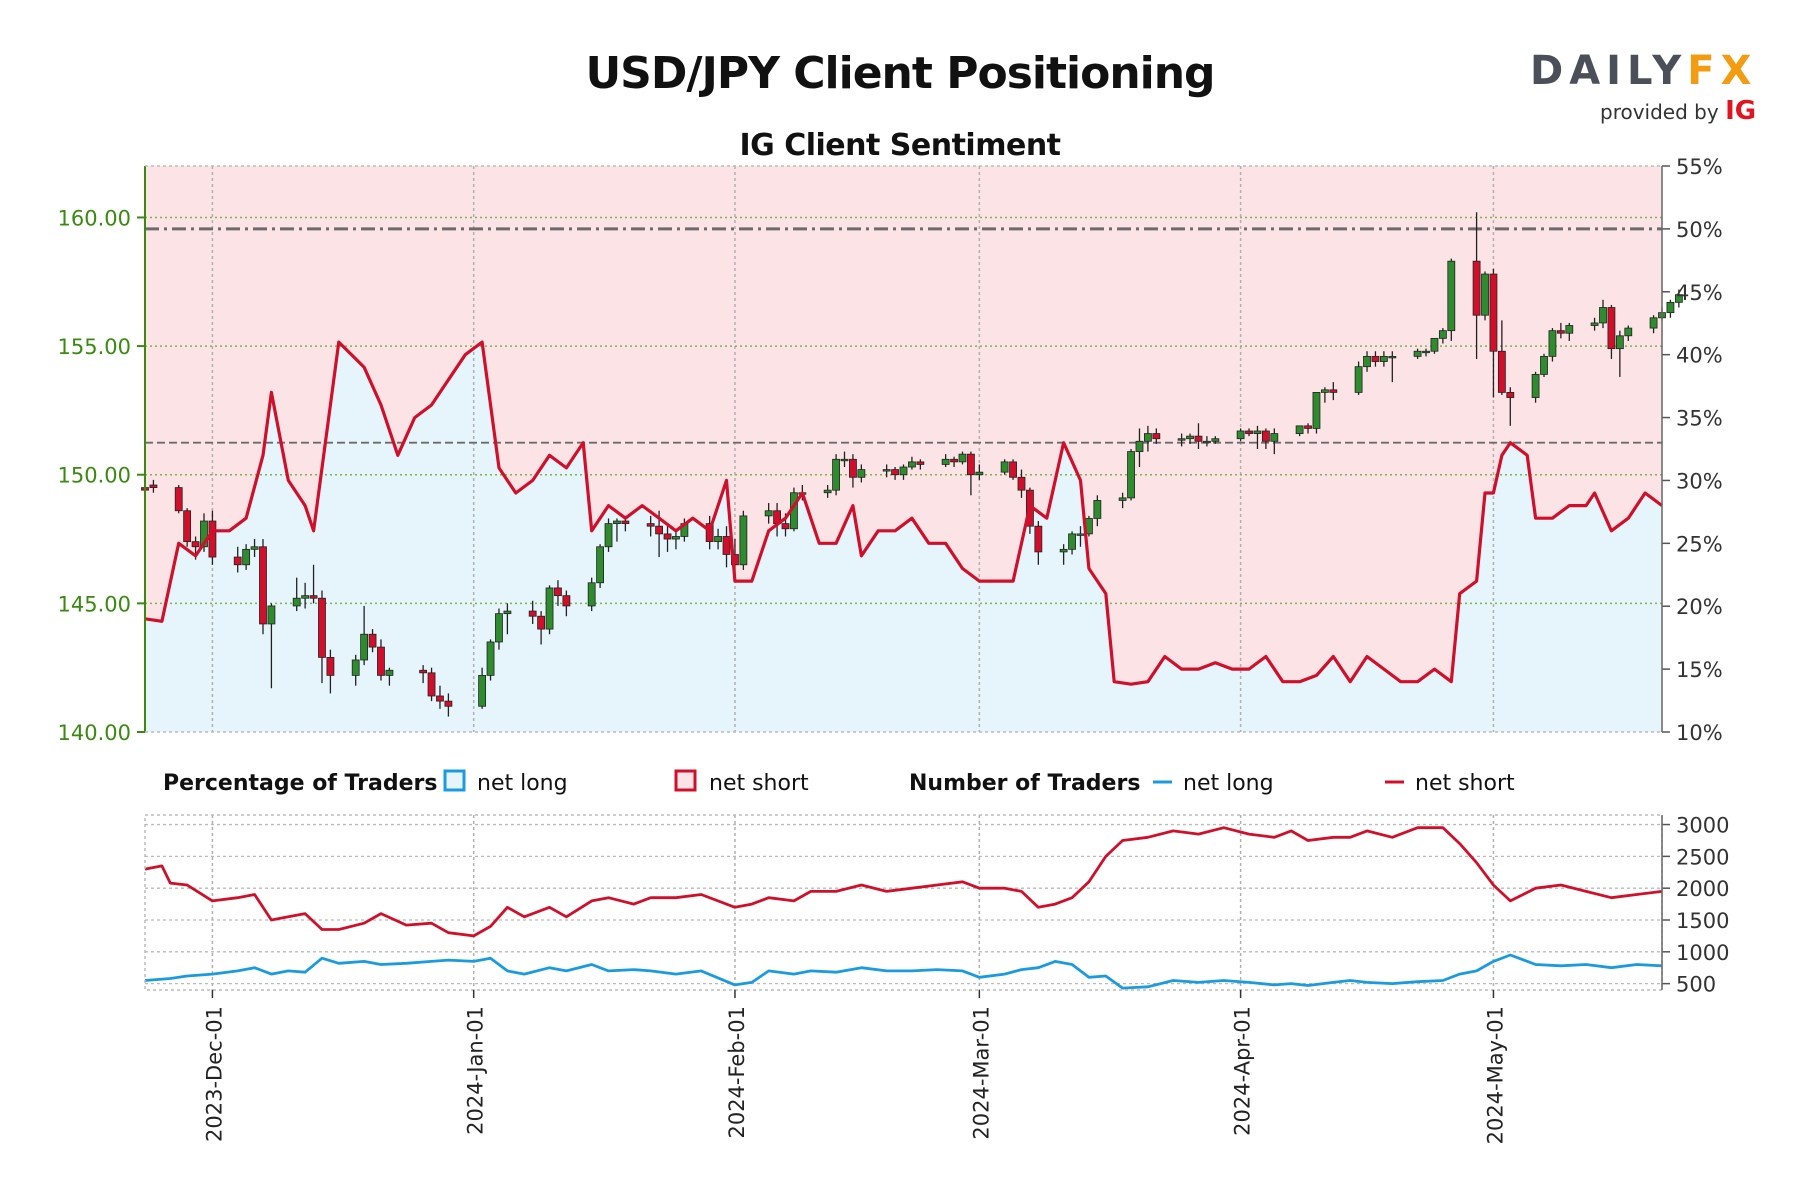  What do you see at coordinates (1741, 111) in the screenshot?
I see `logo-ig: IG` at bounding box center [1741, 111].